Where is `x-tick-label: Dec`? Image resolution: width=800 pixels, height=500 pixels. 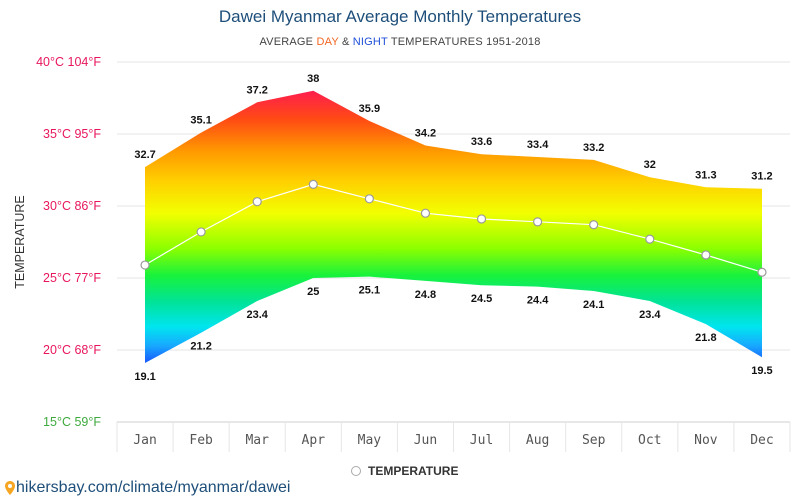
x-tick-label: Dec is located at coordinates (761, 440).